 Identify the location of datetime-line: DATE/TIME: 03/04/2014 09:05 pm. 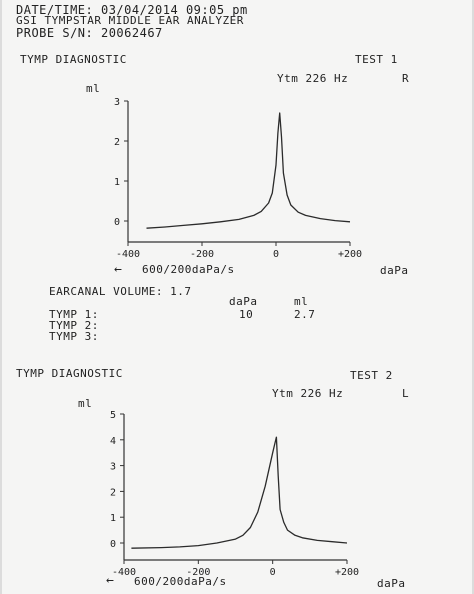
(132, 10).